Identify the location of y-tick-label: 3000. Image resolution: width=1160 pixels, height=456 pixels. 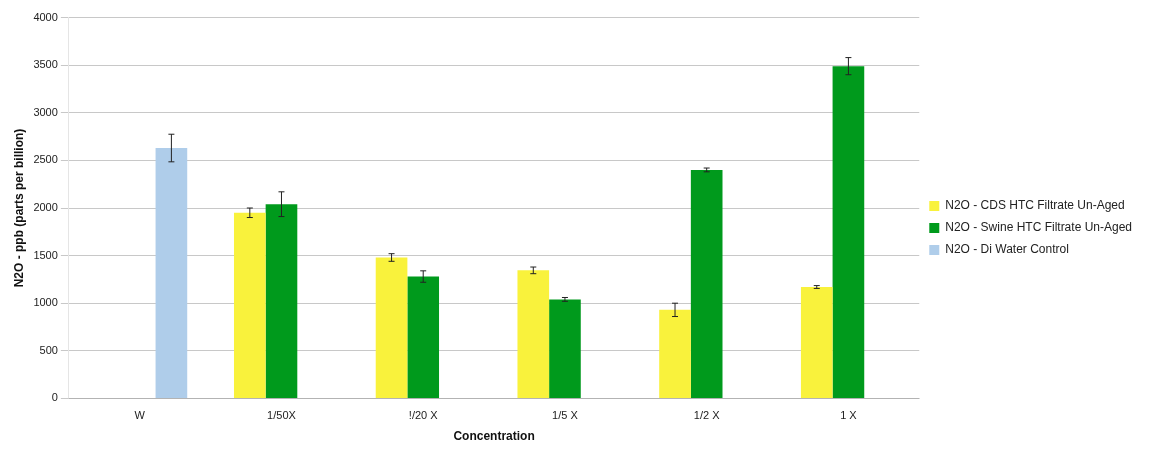
(45, 111).